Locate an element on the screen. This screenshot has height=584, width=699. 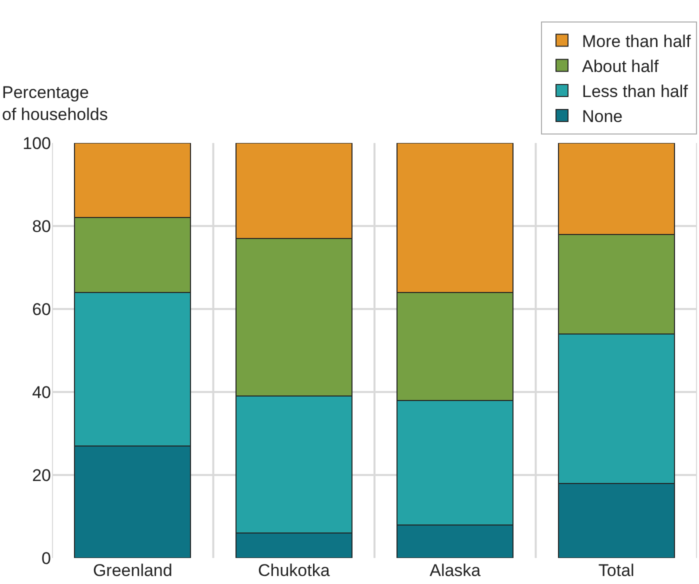
y-tick-label: 100 is located at coordinates (36, 143).